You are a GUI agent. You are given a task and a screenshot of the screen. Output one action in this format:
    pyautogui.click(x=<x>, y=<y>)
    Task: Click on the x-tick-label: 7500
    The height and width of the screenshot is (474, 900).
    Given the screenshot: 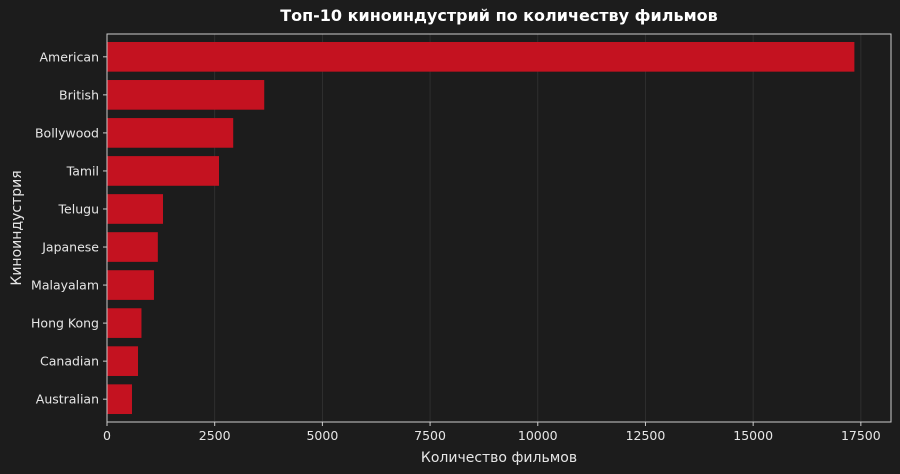 What is the action you would take?
    pyautogui.click(x=430, y=435)
    